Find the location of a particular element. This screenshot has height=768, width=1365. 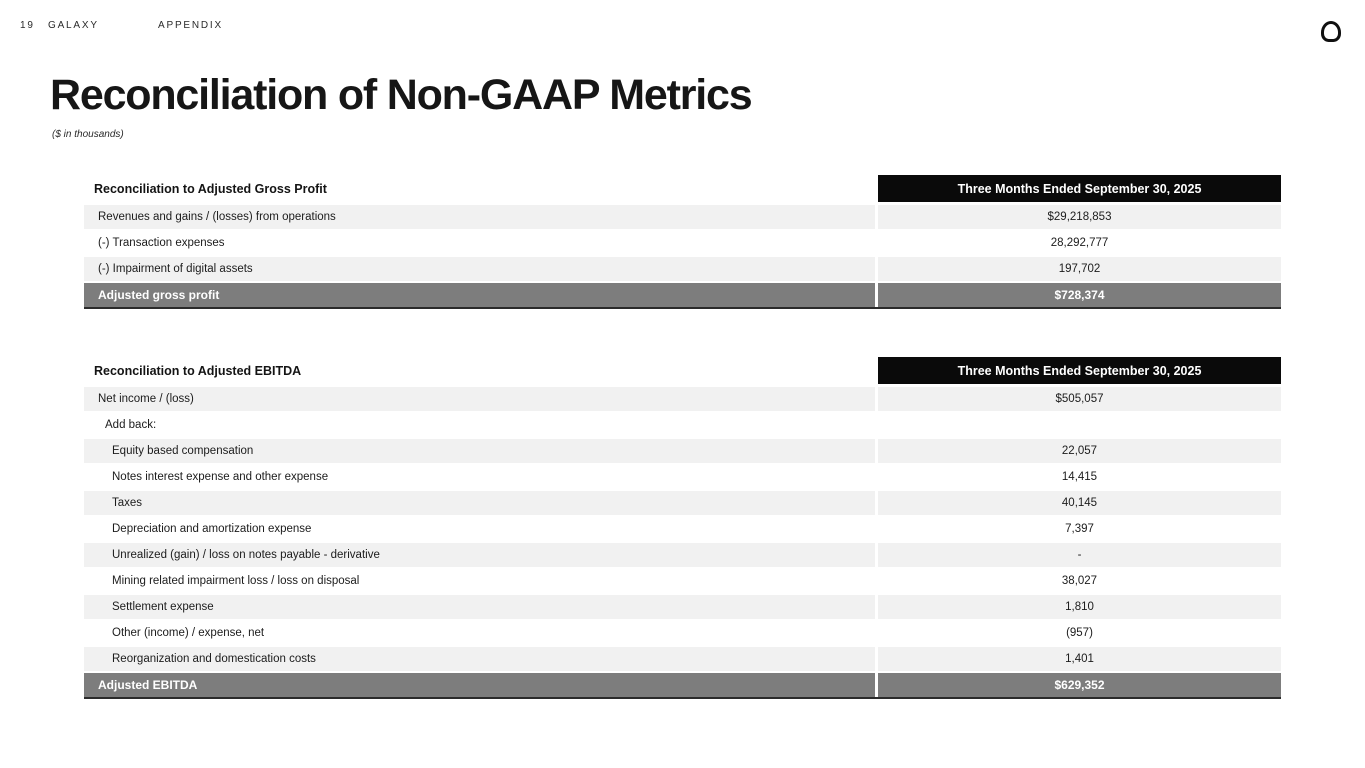

total-value: $728,374 is located at coordinates (1079, 295).